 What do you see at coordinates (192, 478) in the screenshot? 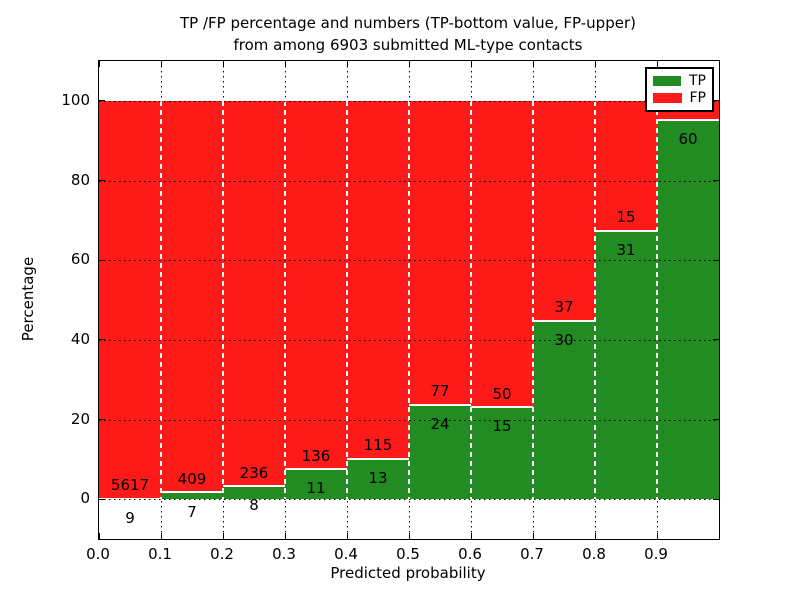
I see `fp-count-label: 409` at bounding box center [192, 478].